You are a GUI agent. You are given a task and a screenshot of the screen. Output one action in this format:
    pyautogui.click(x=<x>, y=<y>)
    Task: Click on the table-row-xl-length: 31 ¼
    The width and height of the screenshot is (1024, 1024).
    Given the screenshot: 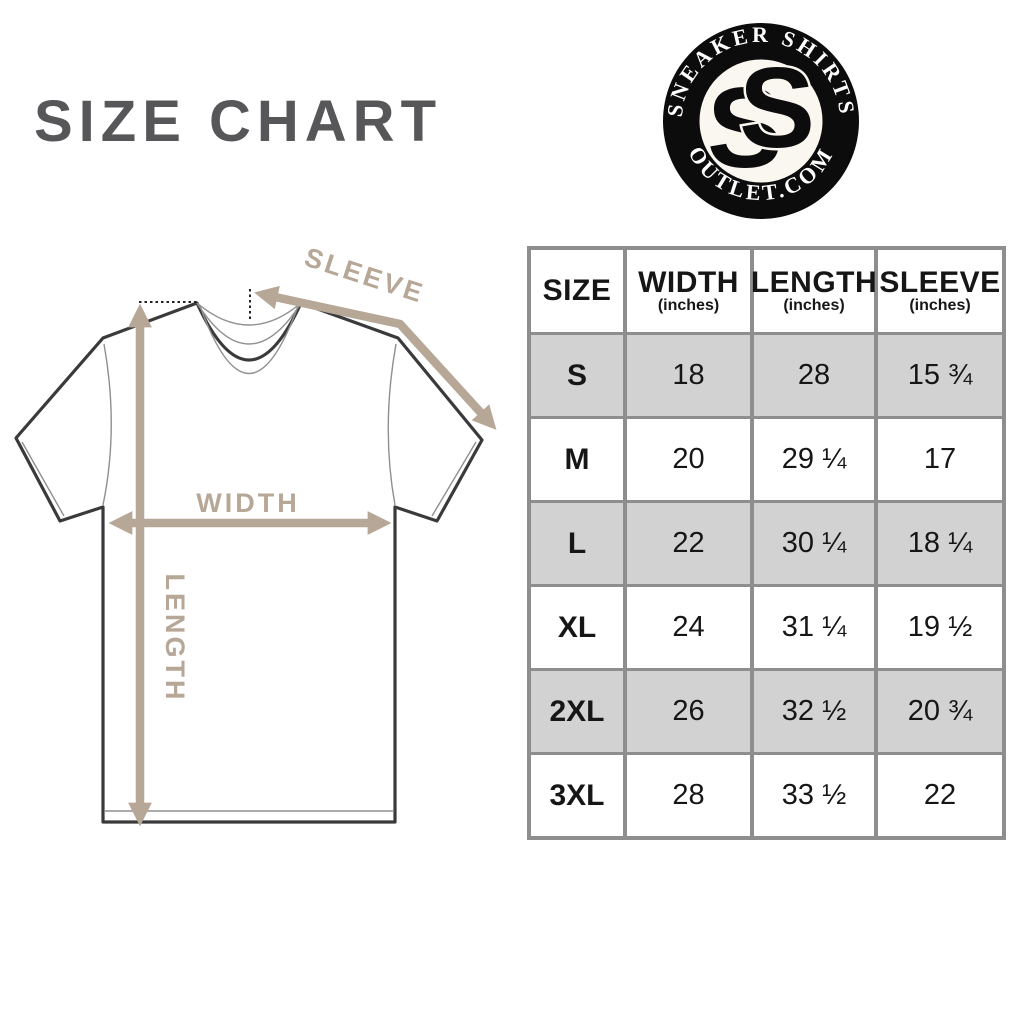 What is the action you would take?
    pyautogui.click(x=814, y=627)
    